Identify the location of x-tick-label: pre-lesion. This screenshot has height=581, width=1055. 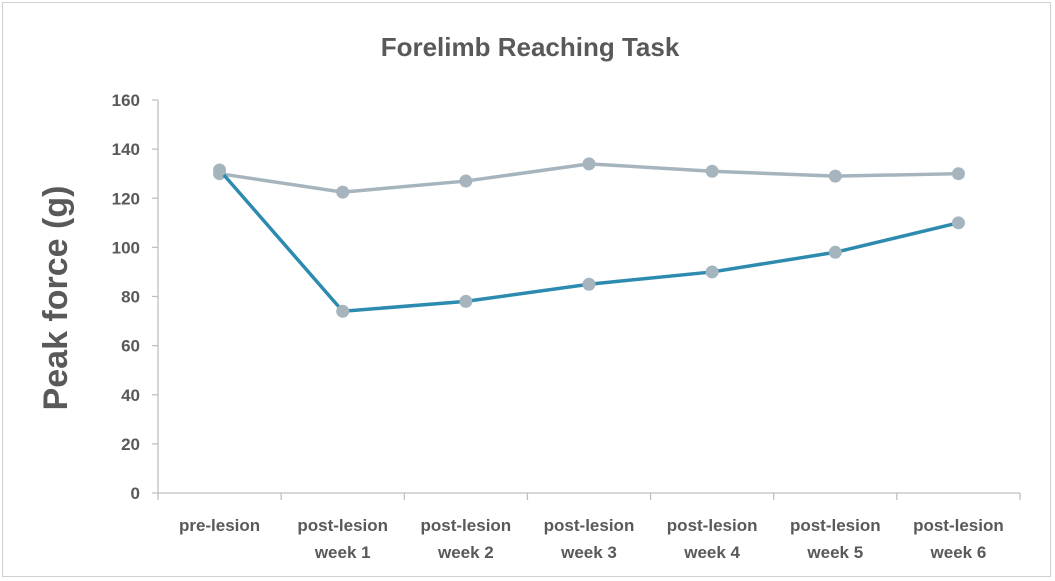
(219, 525).